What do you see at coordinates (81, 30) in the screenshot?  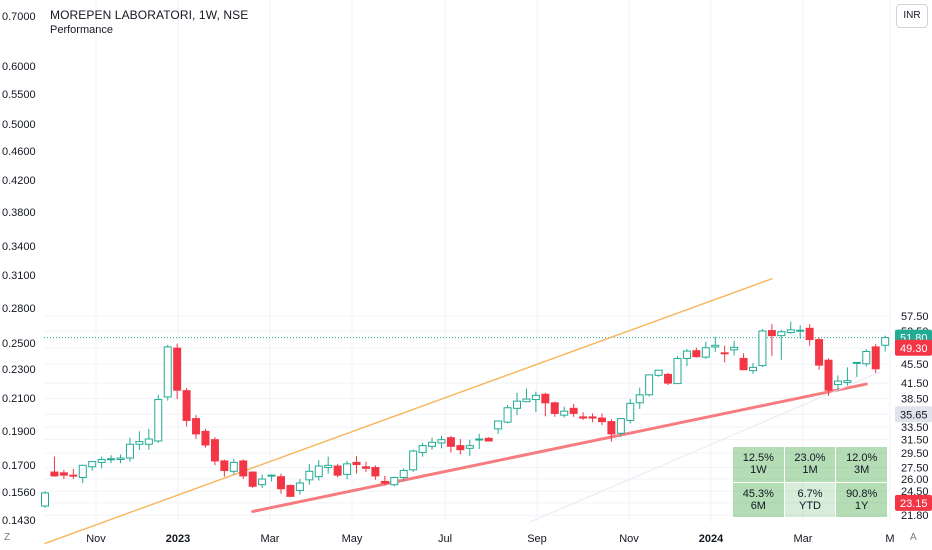 I see `indicator-title: Performance` at bounding box center [81, 30].